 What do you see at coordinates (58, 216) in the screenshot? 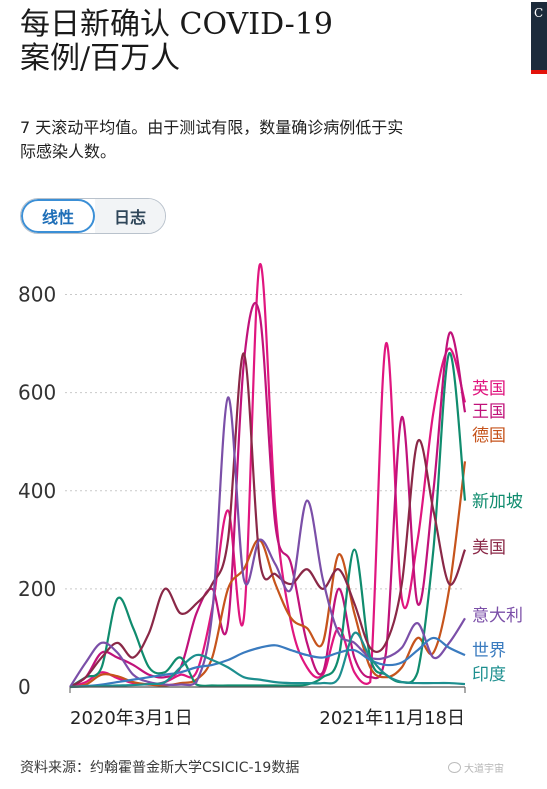
I see `linear-scale-button: 线性` at bounding box center [58, 216].